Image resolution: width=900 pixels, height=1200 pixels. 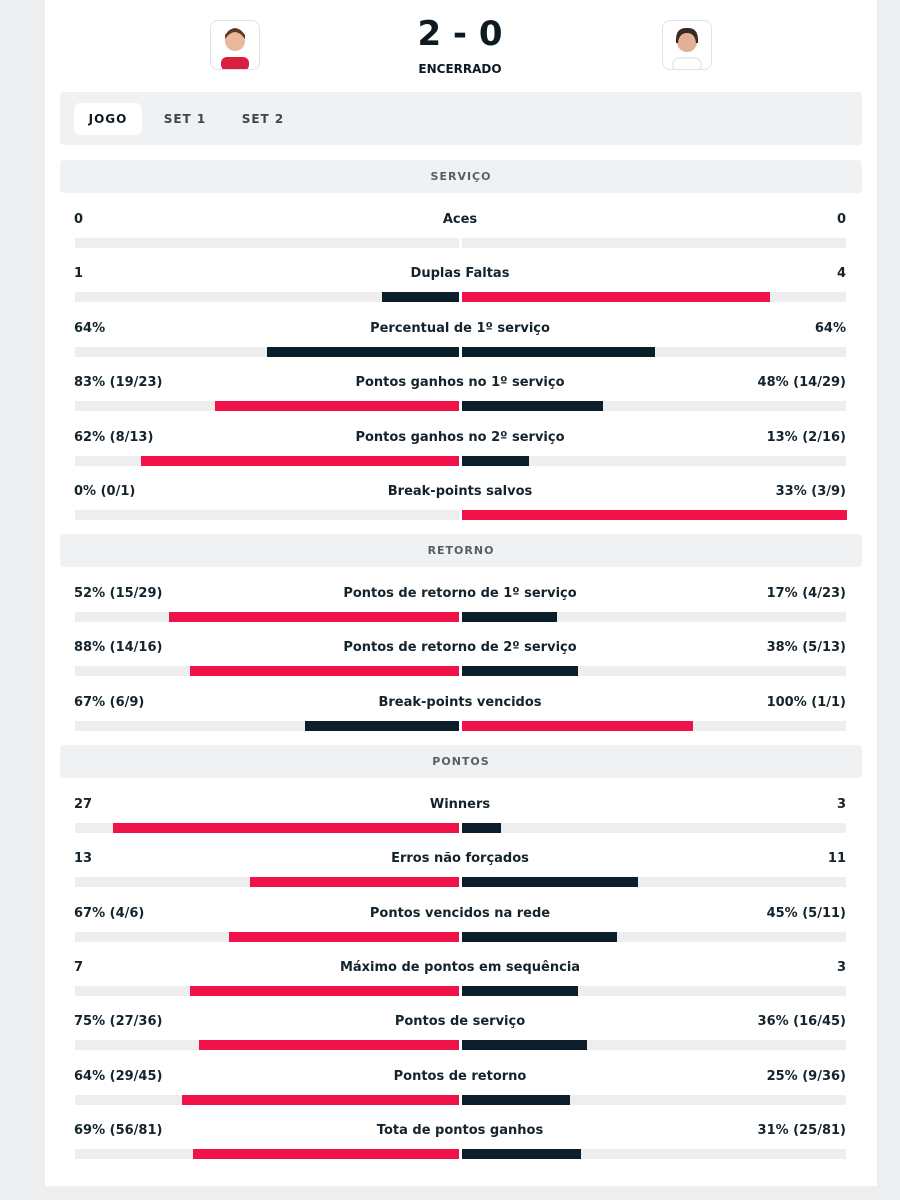 I want to click on left-value: 64%, so click(x=90, y=328).